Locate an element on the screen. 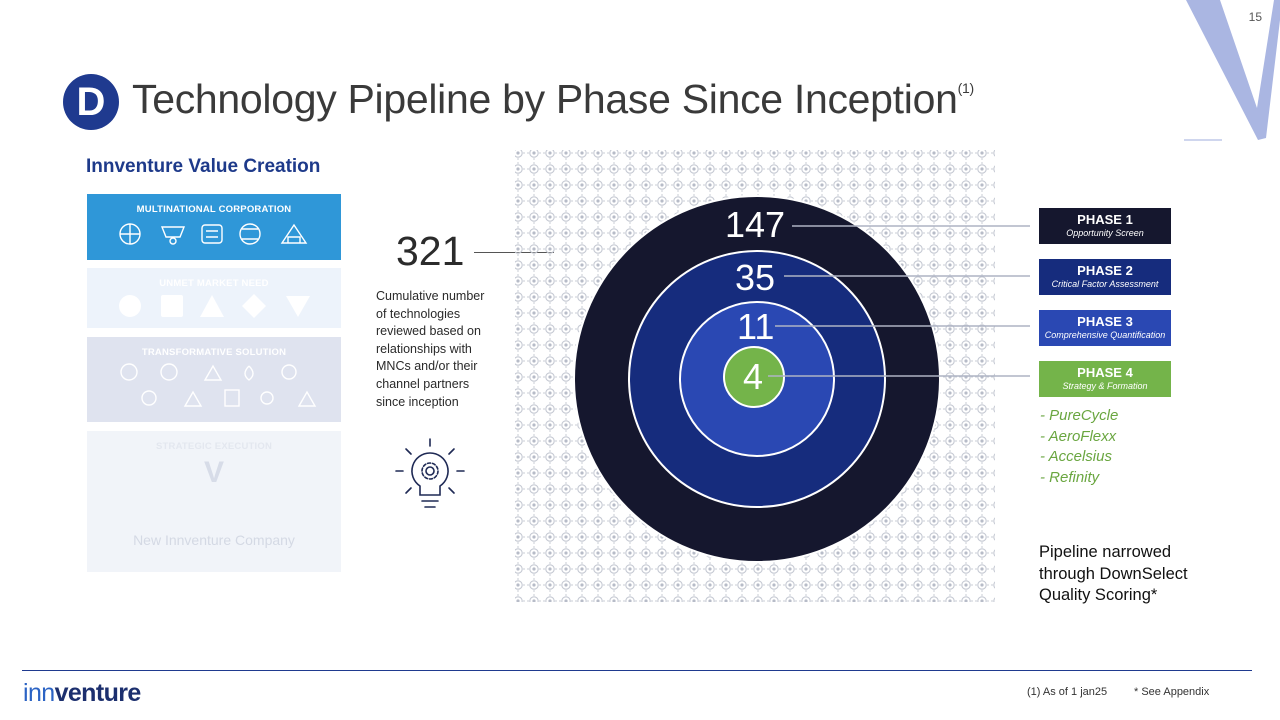  panel-label: Strategic Execution is located at coordinates (214, 446).